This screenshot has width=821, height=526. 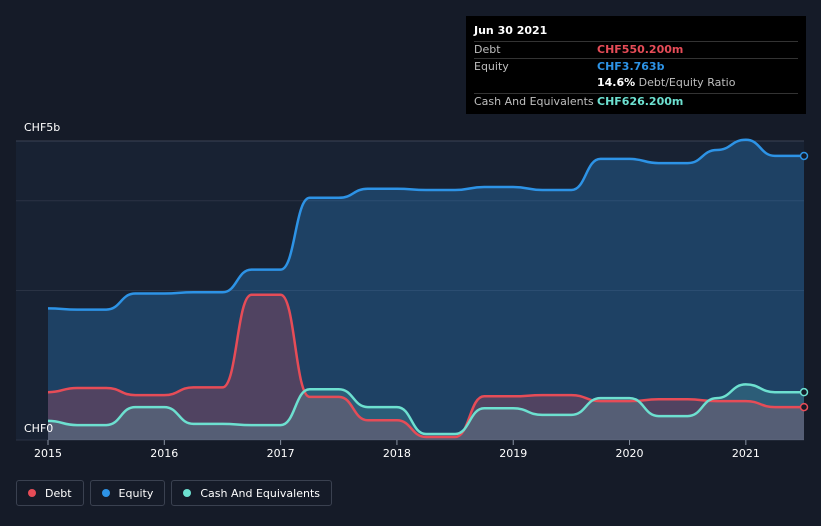 What do you see at coordinates (491, 66) in the screenshot?
I see `tooltip-equity-label: Equity` at bounding box center [491, 66].